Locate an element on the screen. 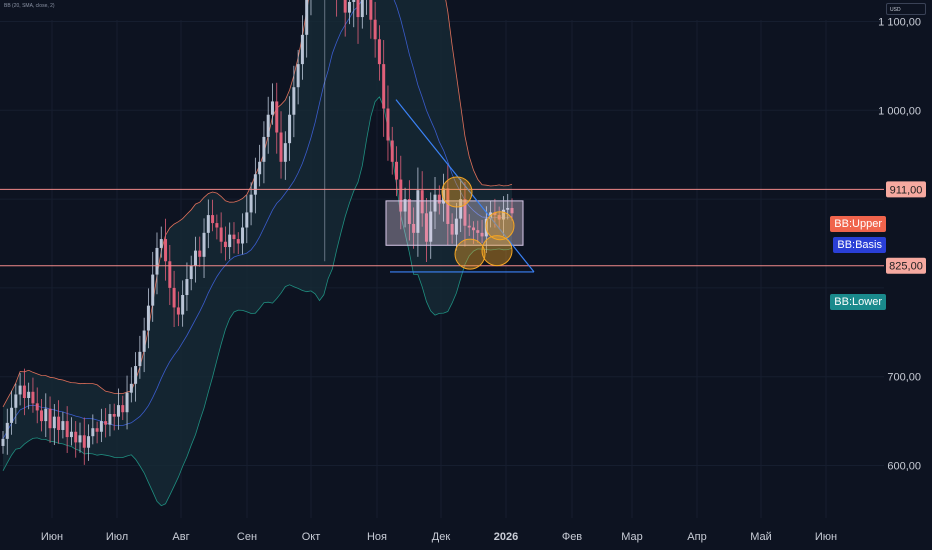 The height and width of the screenshot is (550, 932). time-tick-label: Мар is located at coordinates (632, 537).